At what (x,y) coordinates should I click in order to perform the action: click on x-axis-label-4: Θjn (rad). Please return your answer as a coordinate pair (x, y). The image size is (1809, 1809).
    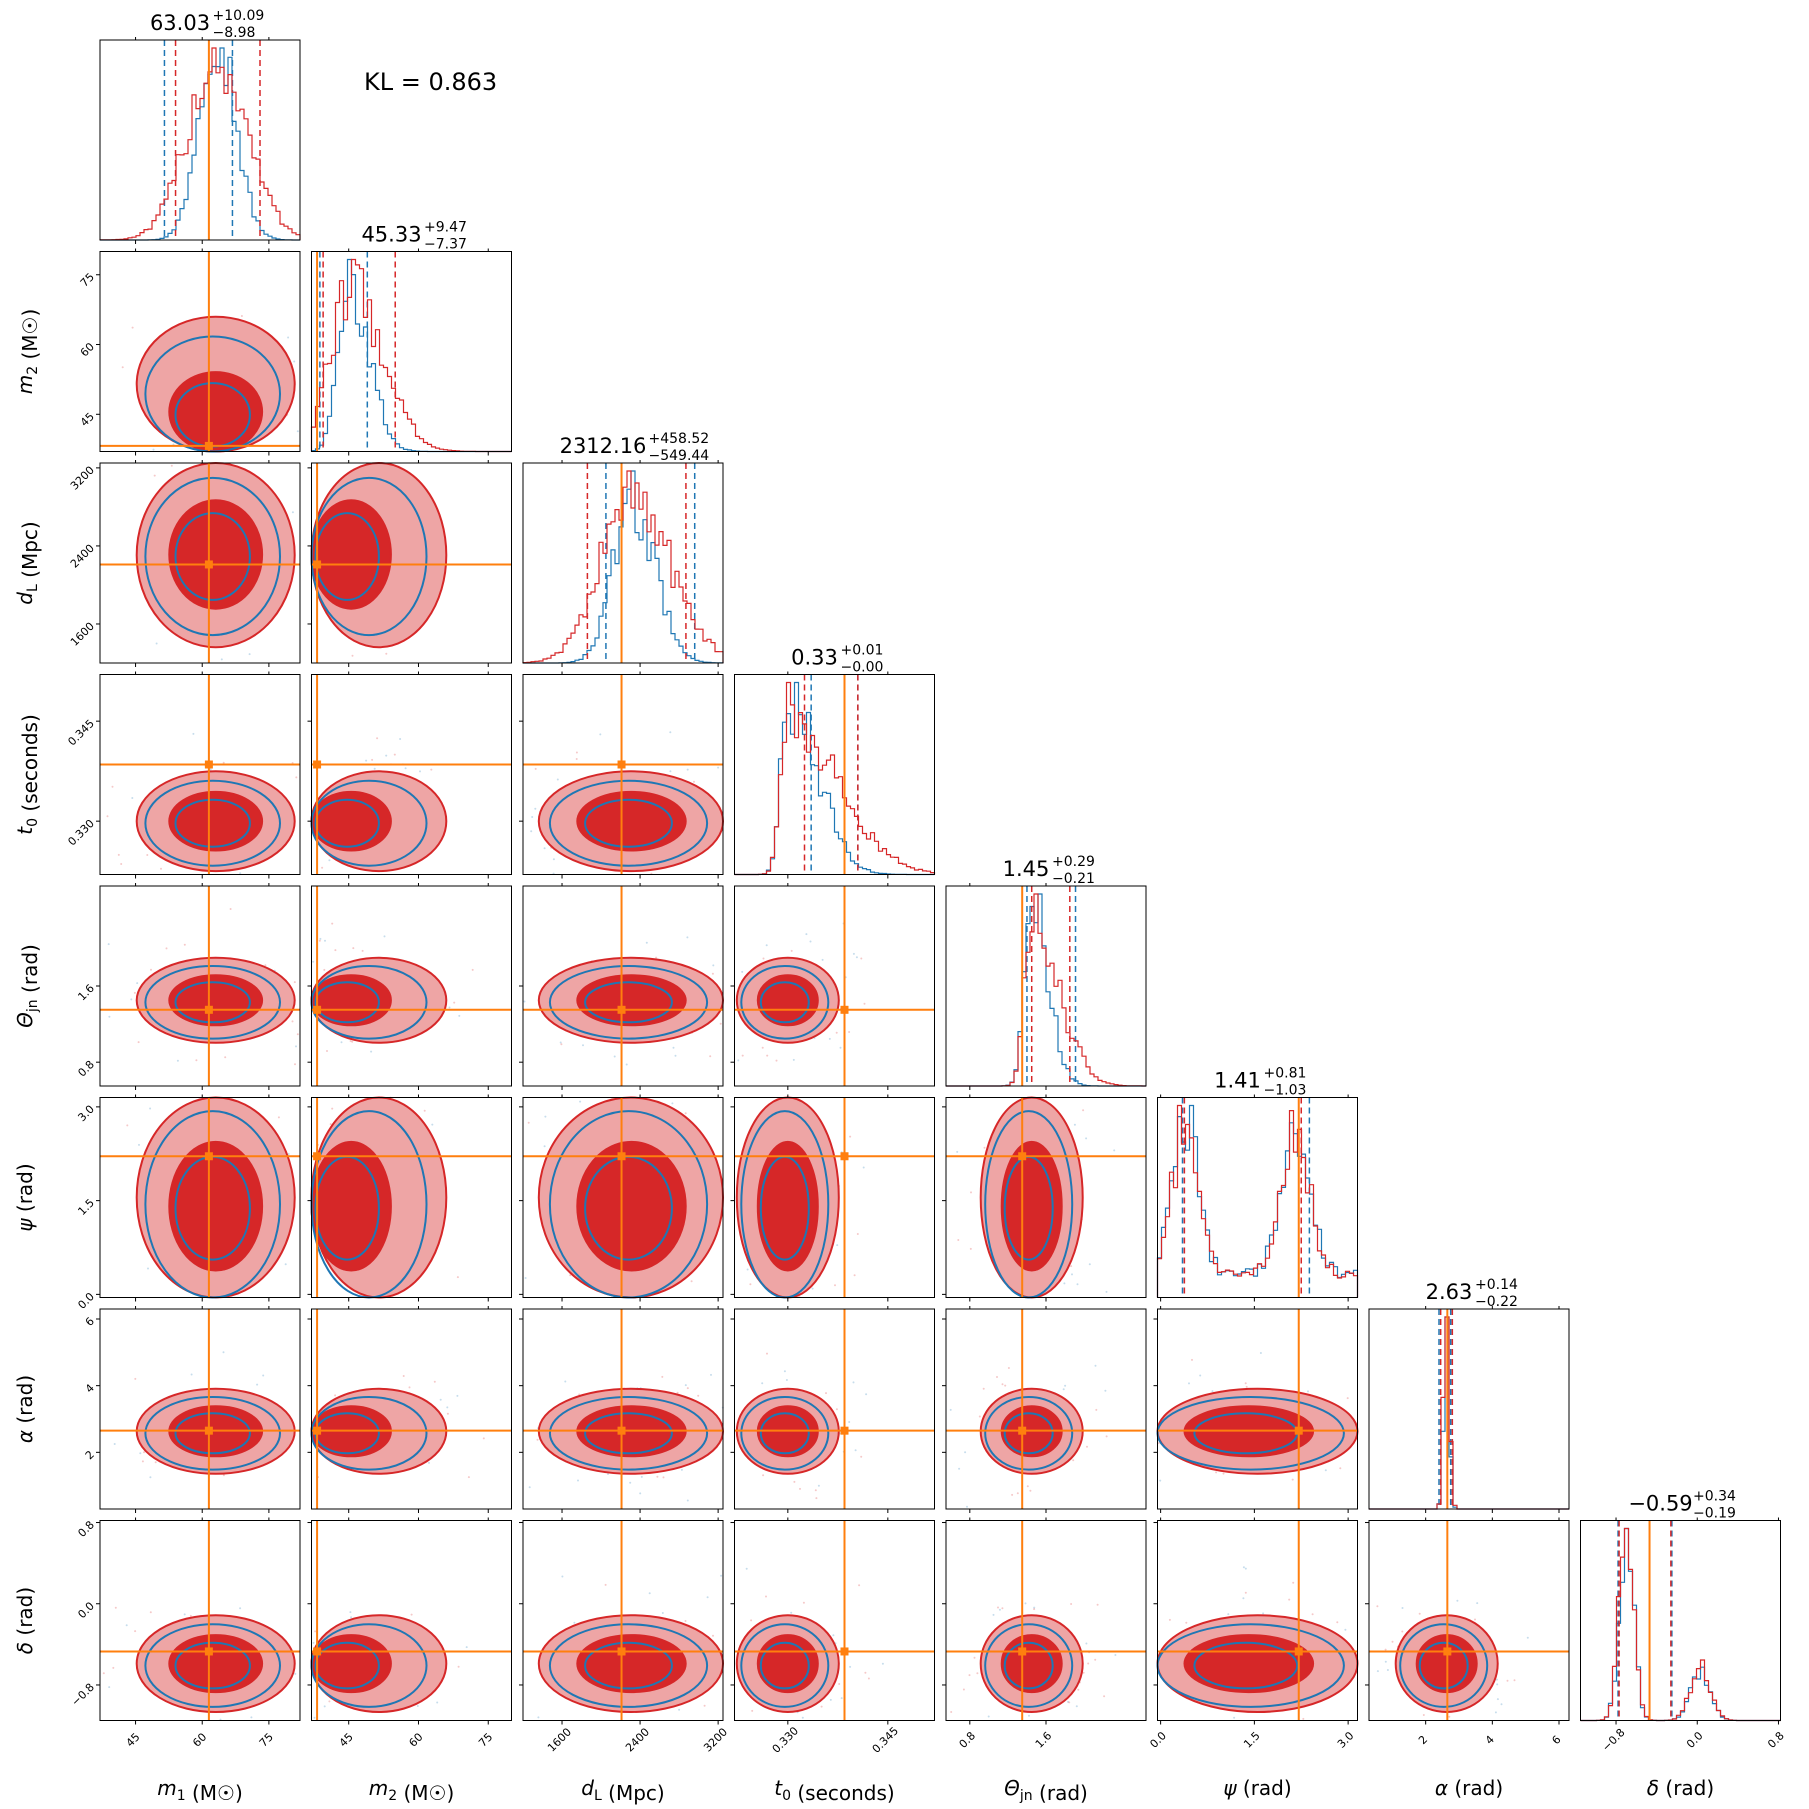
    Looking at the image, I should click on (1046, 1790).